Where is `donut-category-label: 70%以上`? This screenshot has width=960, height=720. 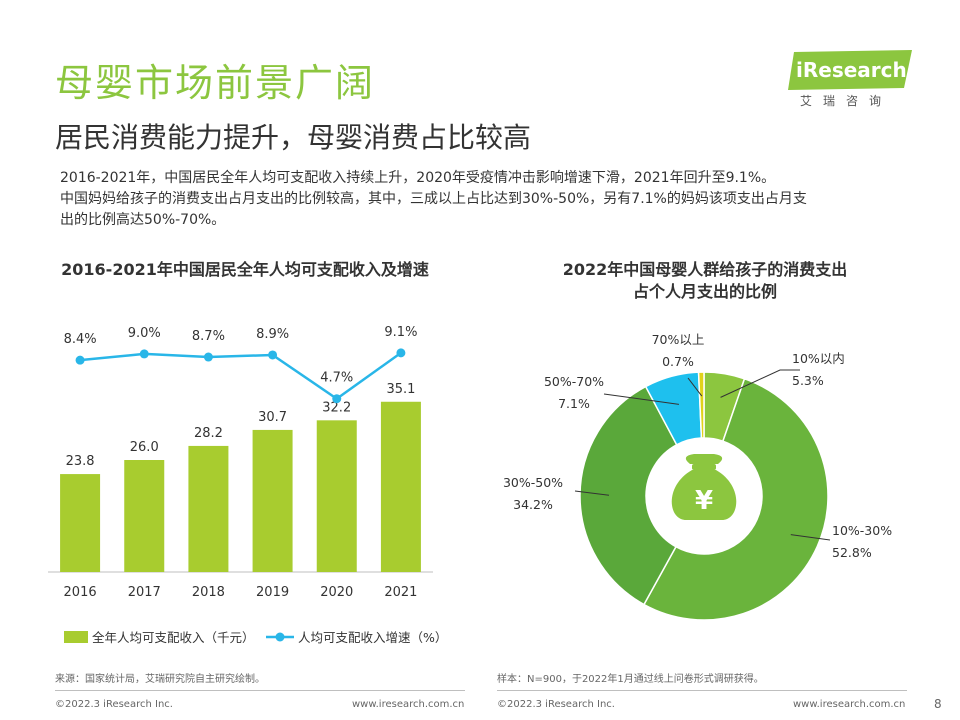
donut-category-label: 70%以上 is located at coordinates (678, 339).